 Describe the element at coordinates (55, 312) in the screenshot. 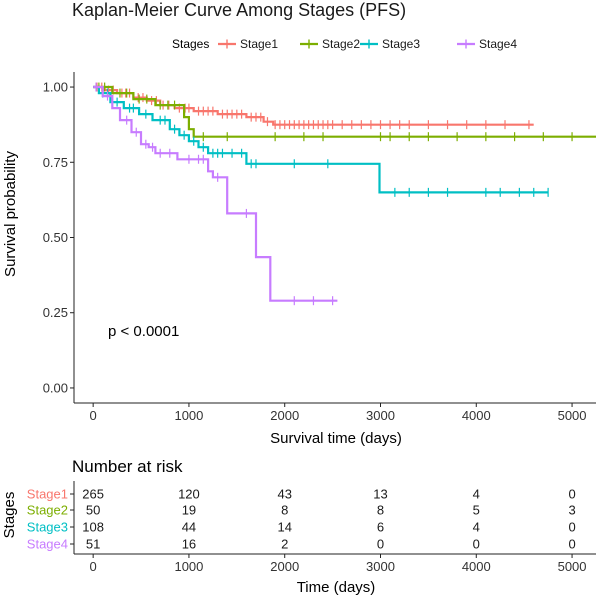

I see `y-tick-label: 0.25` at that location.